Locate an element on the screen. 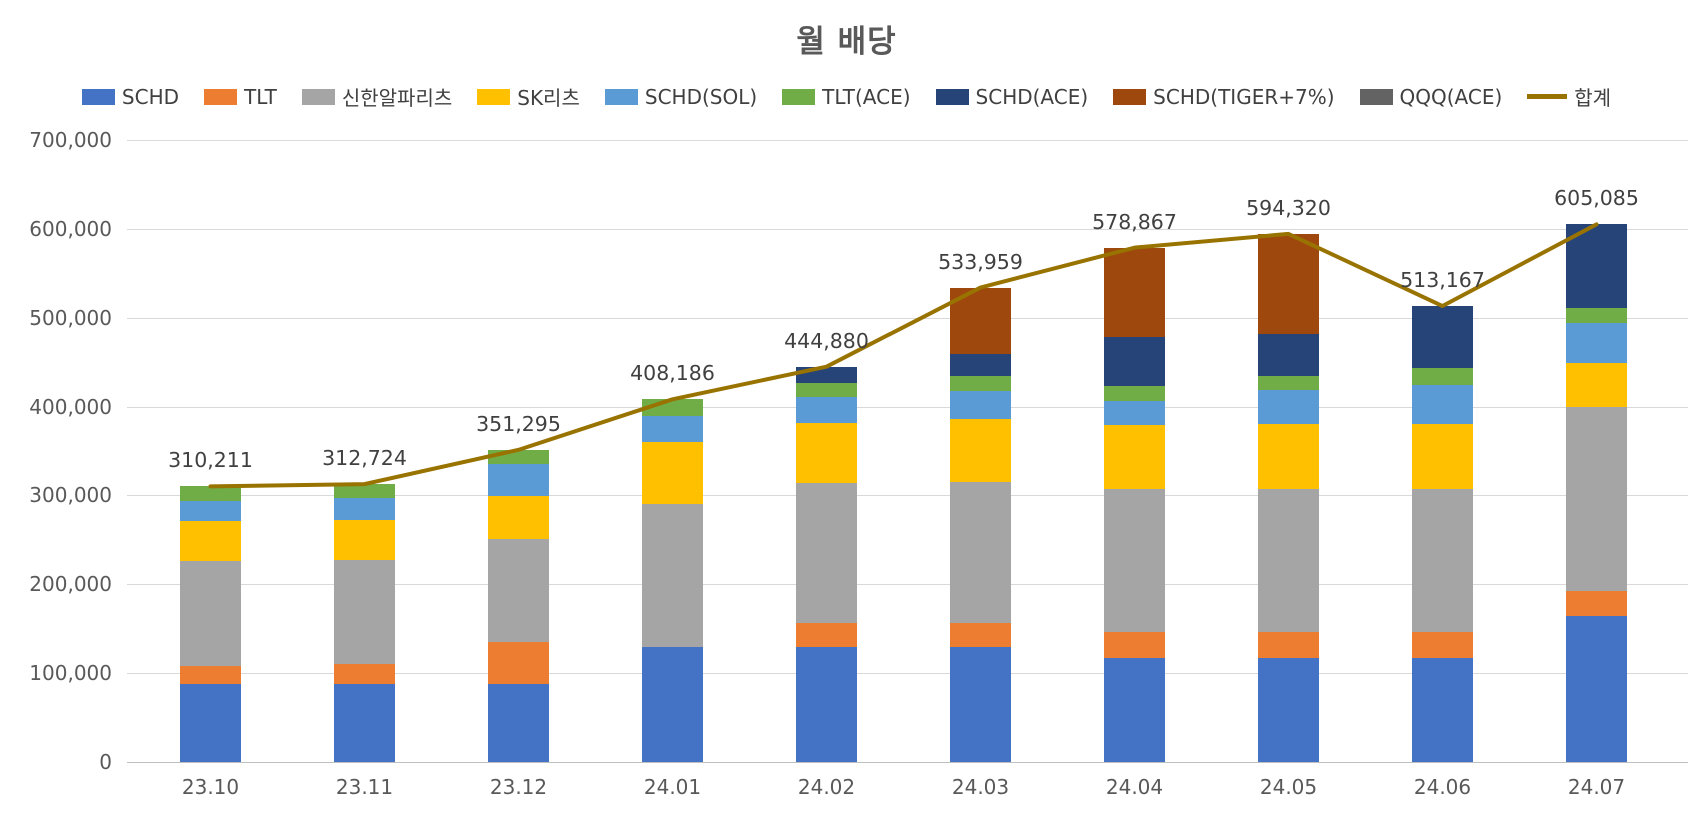 The image size is (1693, 826). bar-segment-SCHD-23.12 is located at coordinates (518, 722).